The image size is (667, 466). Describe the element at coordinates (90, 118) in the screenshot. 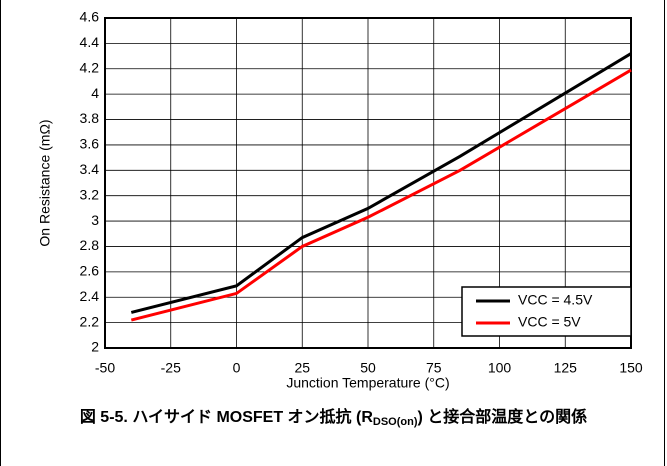

I see `y-tick-label: 3.8` at that location.